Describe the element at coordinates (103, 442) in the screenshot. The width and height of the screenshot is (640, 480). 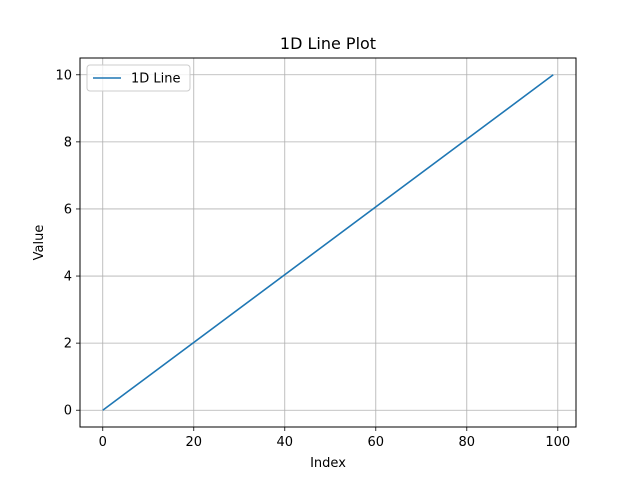
I see `x-tick-label: 0` at that location.